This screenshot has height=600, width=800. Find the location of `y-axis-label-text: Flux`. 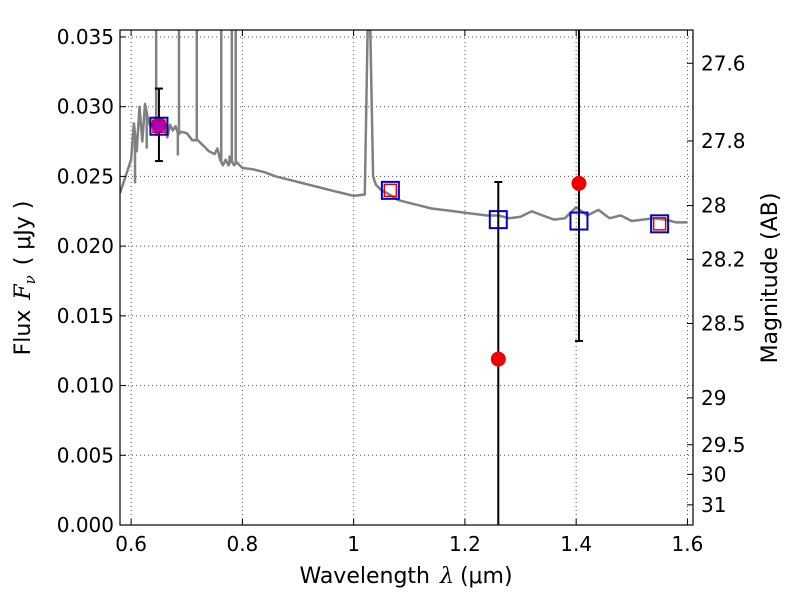

y-axis-label-text: Flux is located at coordinates (23, 333).